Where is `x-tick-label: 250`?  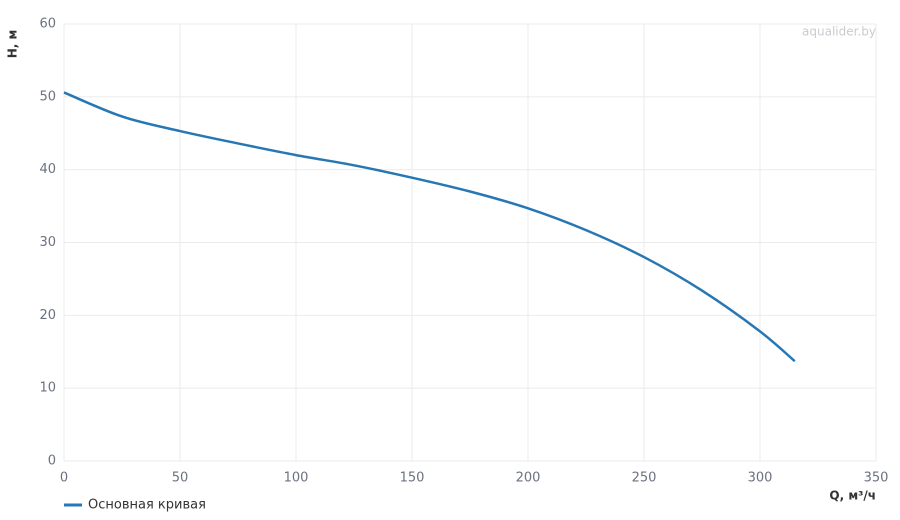
x-tick-label: 250 is located at coordinates (644, 478).